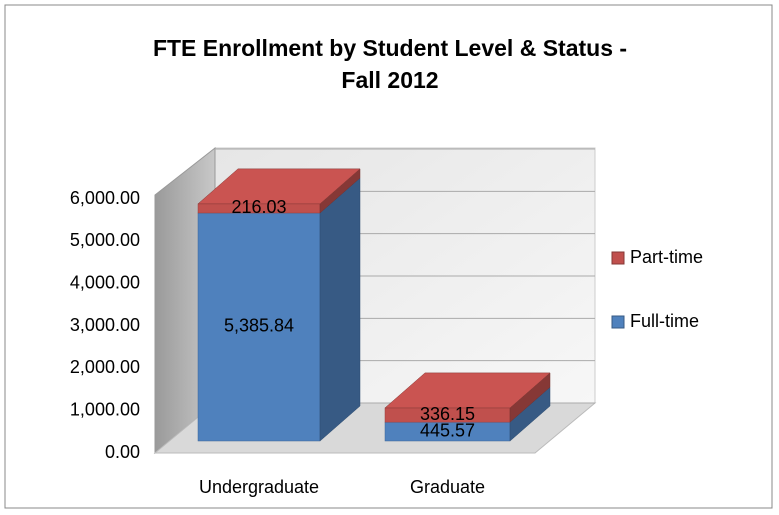 This screenshot has height=515, width=779. What do you see at coordinates (447, 430) in the screenshot?
I see `data-label: 445.57` at bounding box center [447, 430].